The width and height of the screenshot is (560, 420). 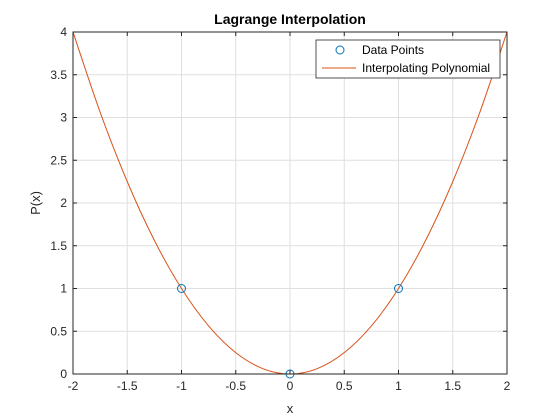 I want to click on x-tick-label: 0.5, so click(x=344, y=386).